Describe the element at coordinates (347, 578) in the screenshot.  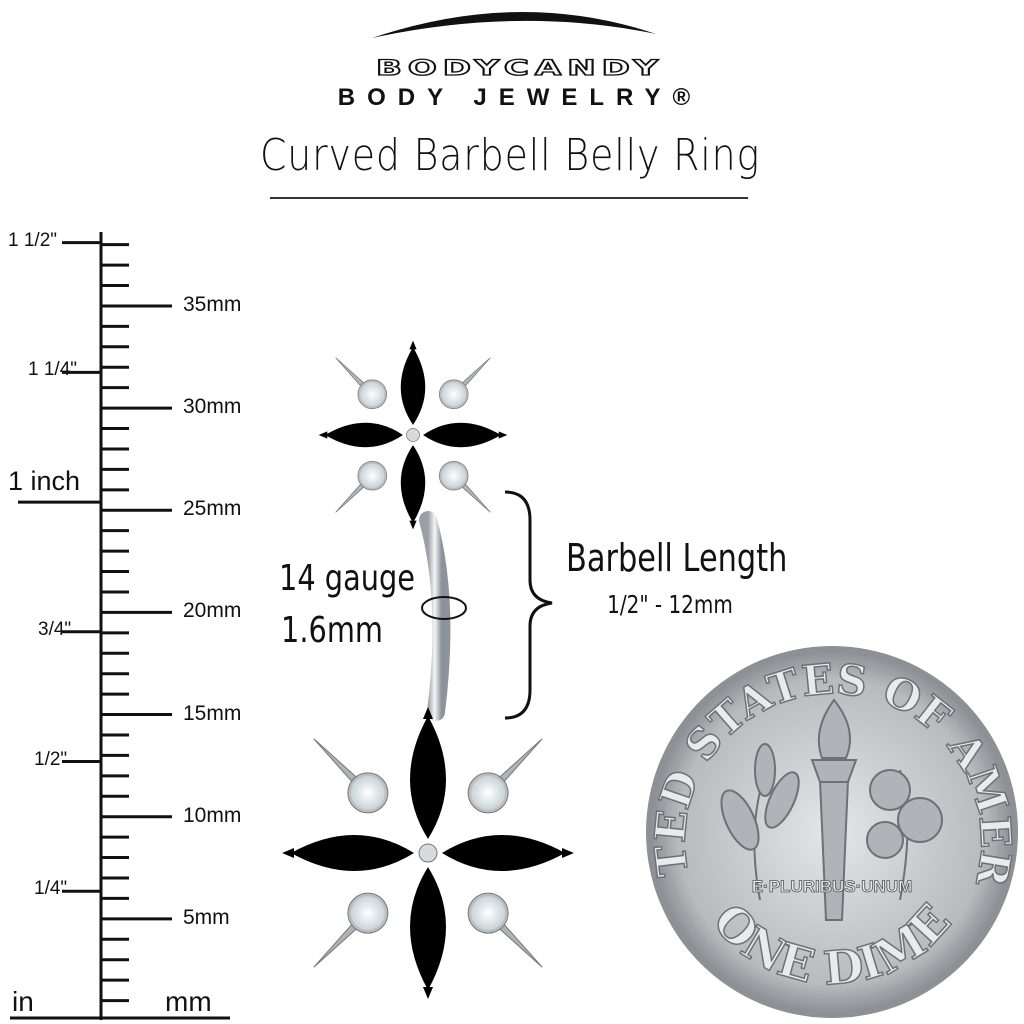
I see `gauge-label: 14 gauge` at that location.